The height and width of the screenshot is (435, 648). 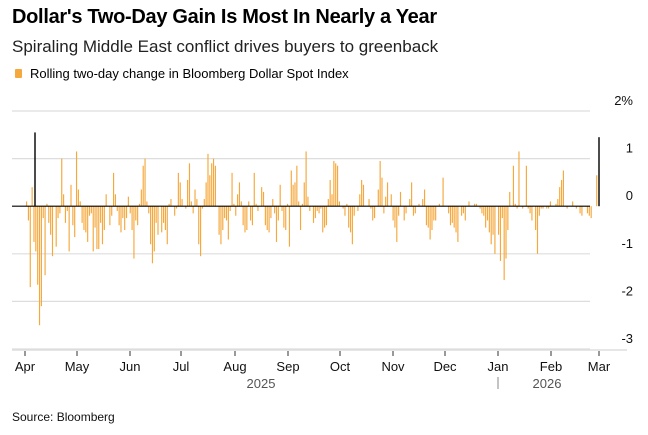 What do you see at coordinates (340, 366) in the screenshot?
I see `x-tick-label: Oct` at bounding box center [340, 366].